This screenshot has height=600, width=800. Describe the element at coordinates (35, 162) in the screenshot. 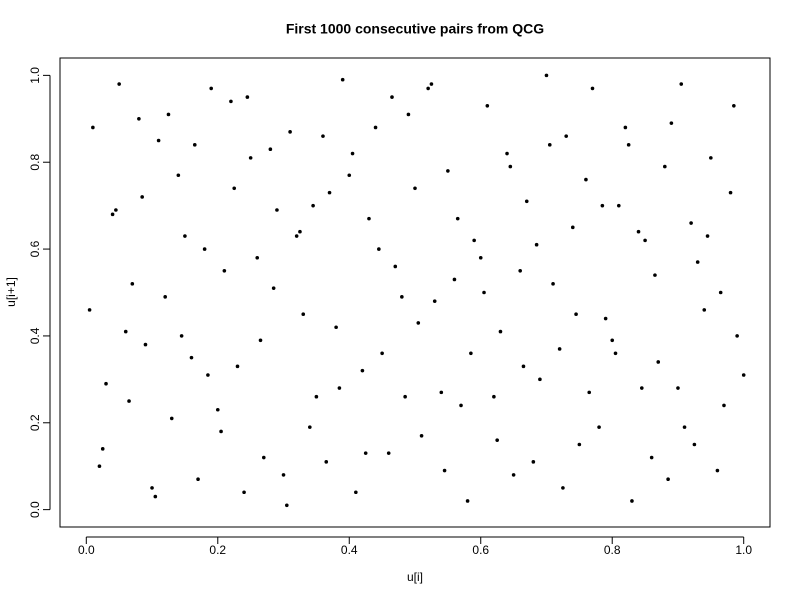

I see `y-tick-label: 0.8` at that location.